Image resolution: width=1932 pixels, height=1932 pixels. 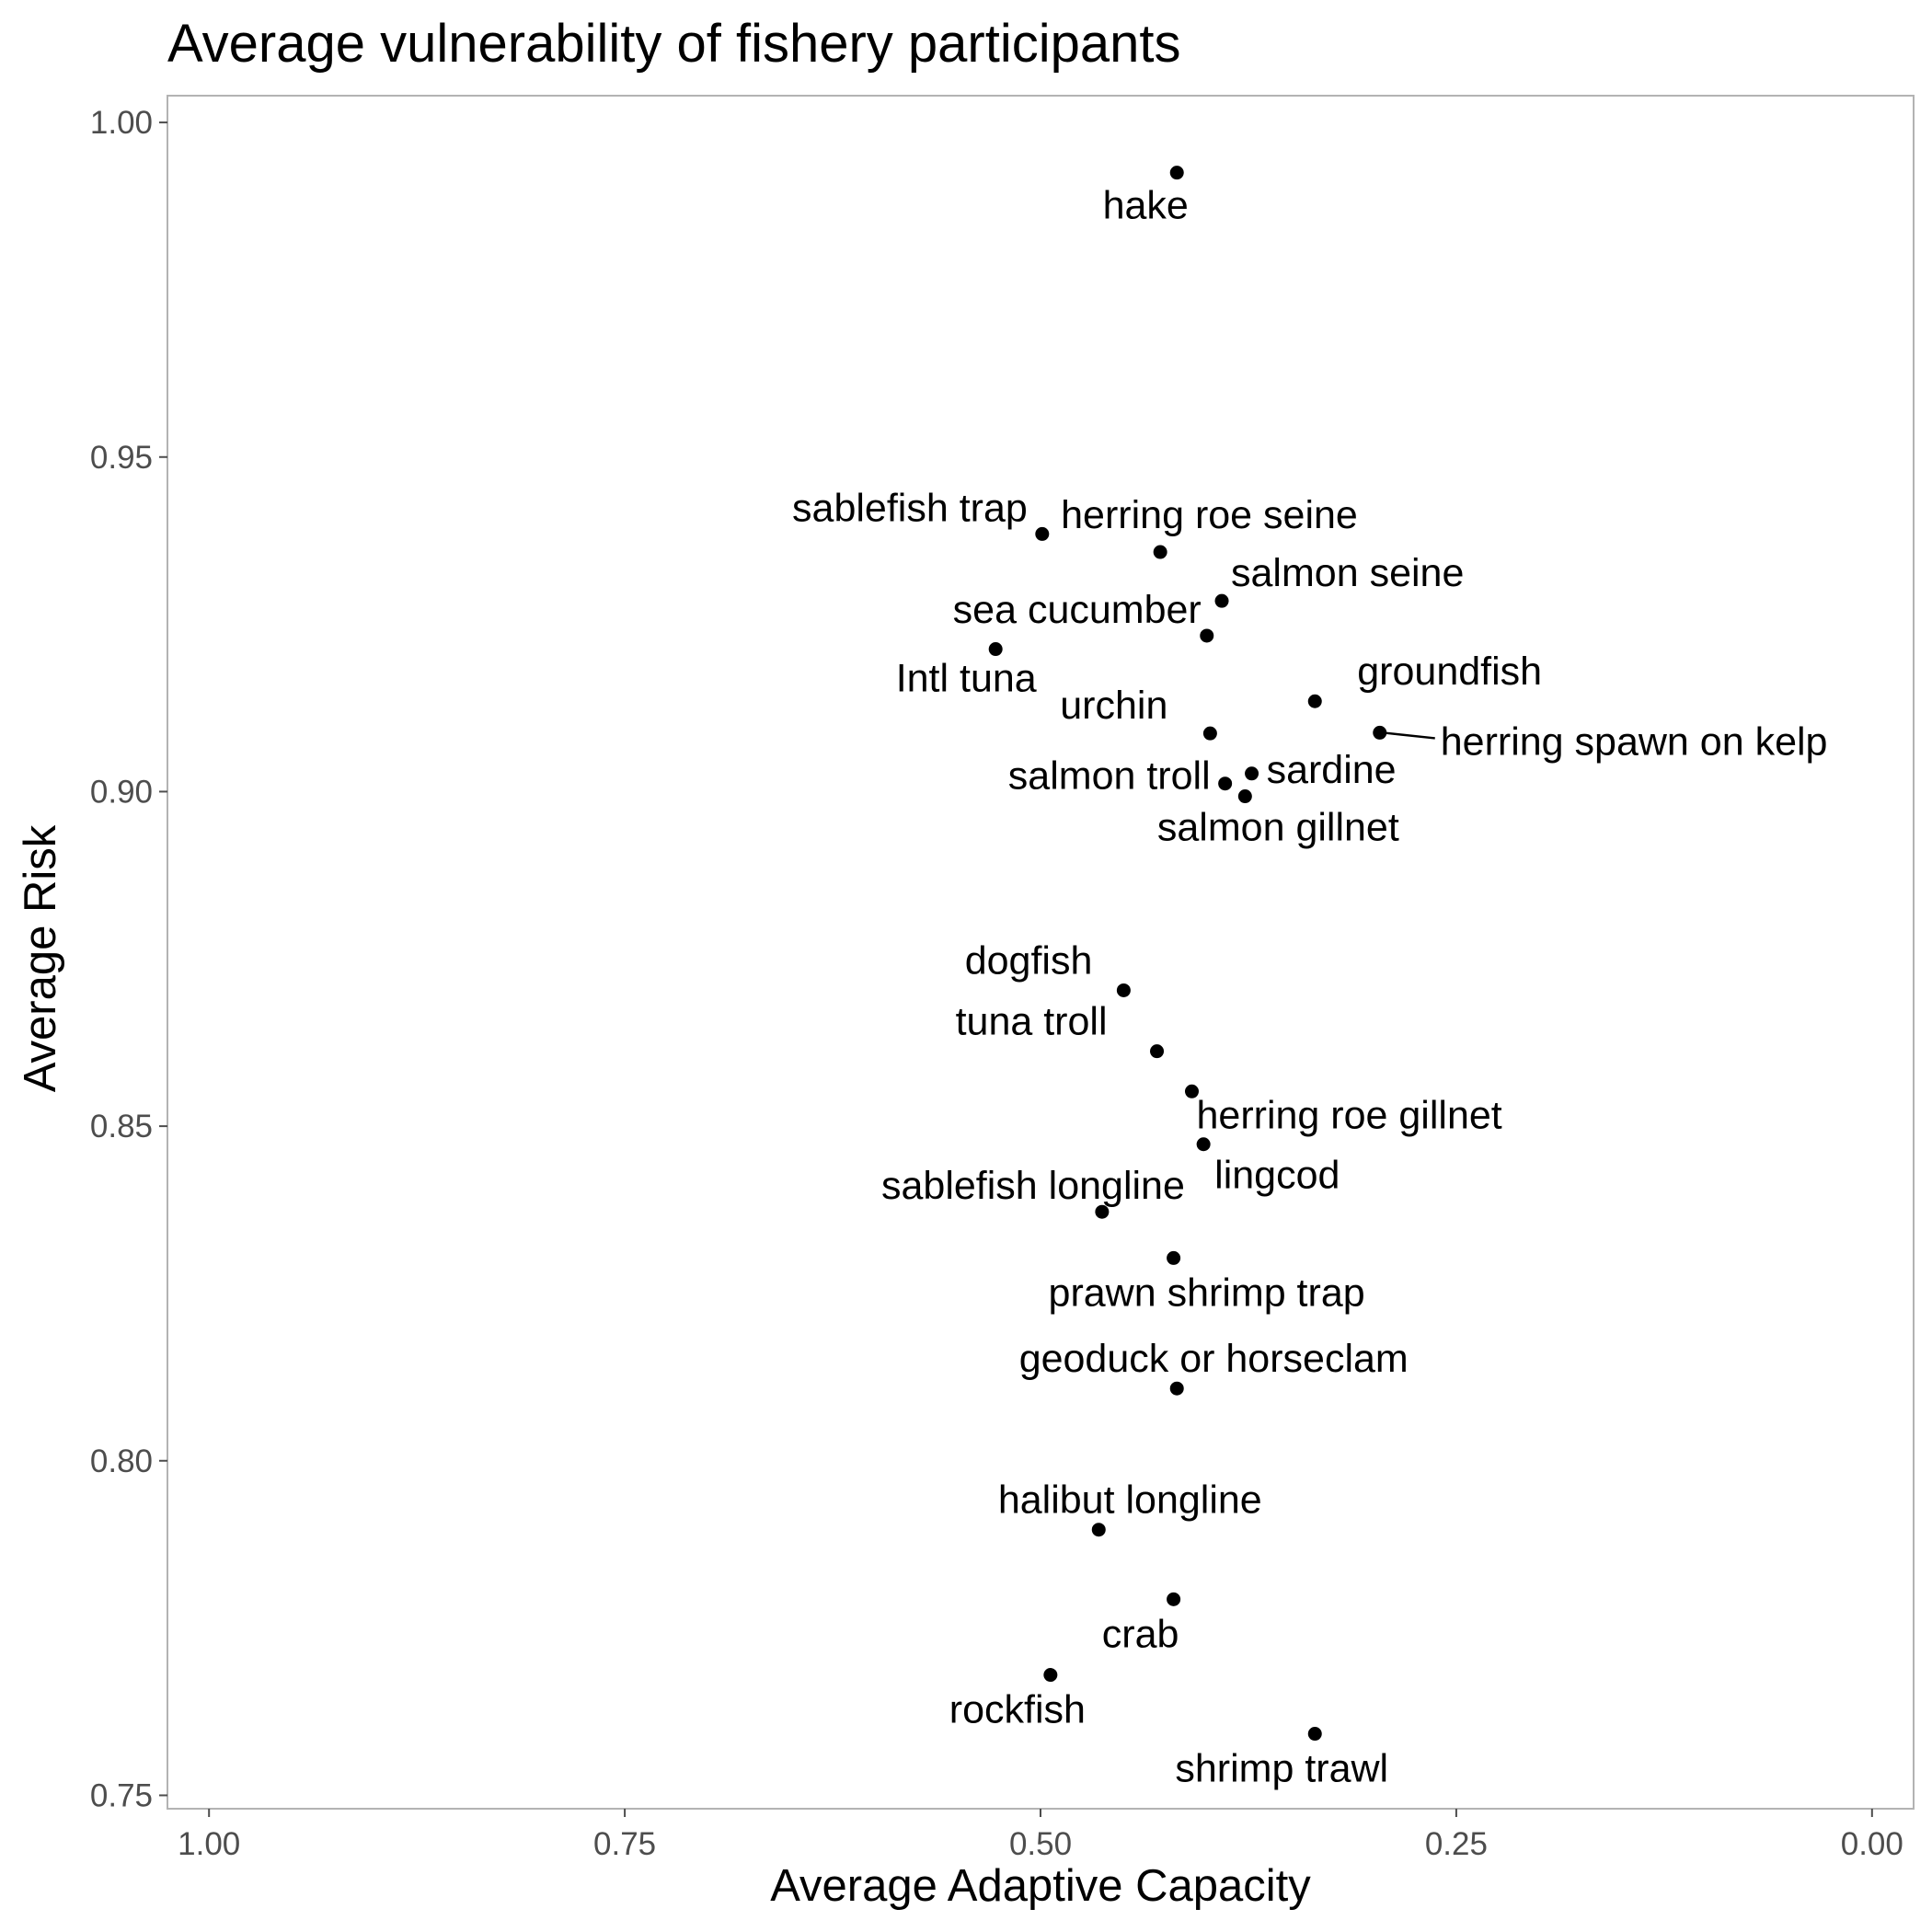 I want to click on y-axis-title: Average Risk, so click(x=40, y=958).